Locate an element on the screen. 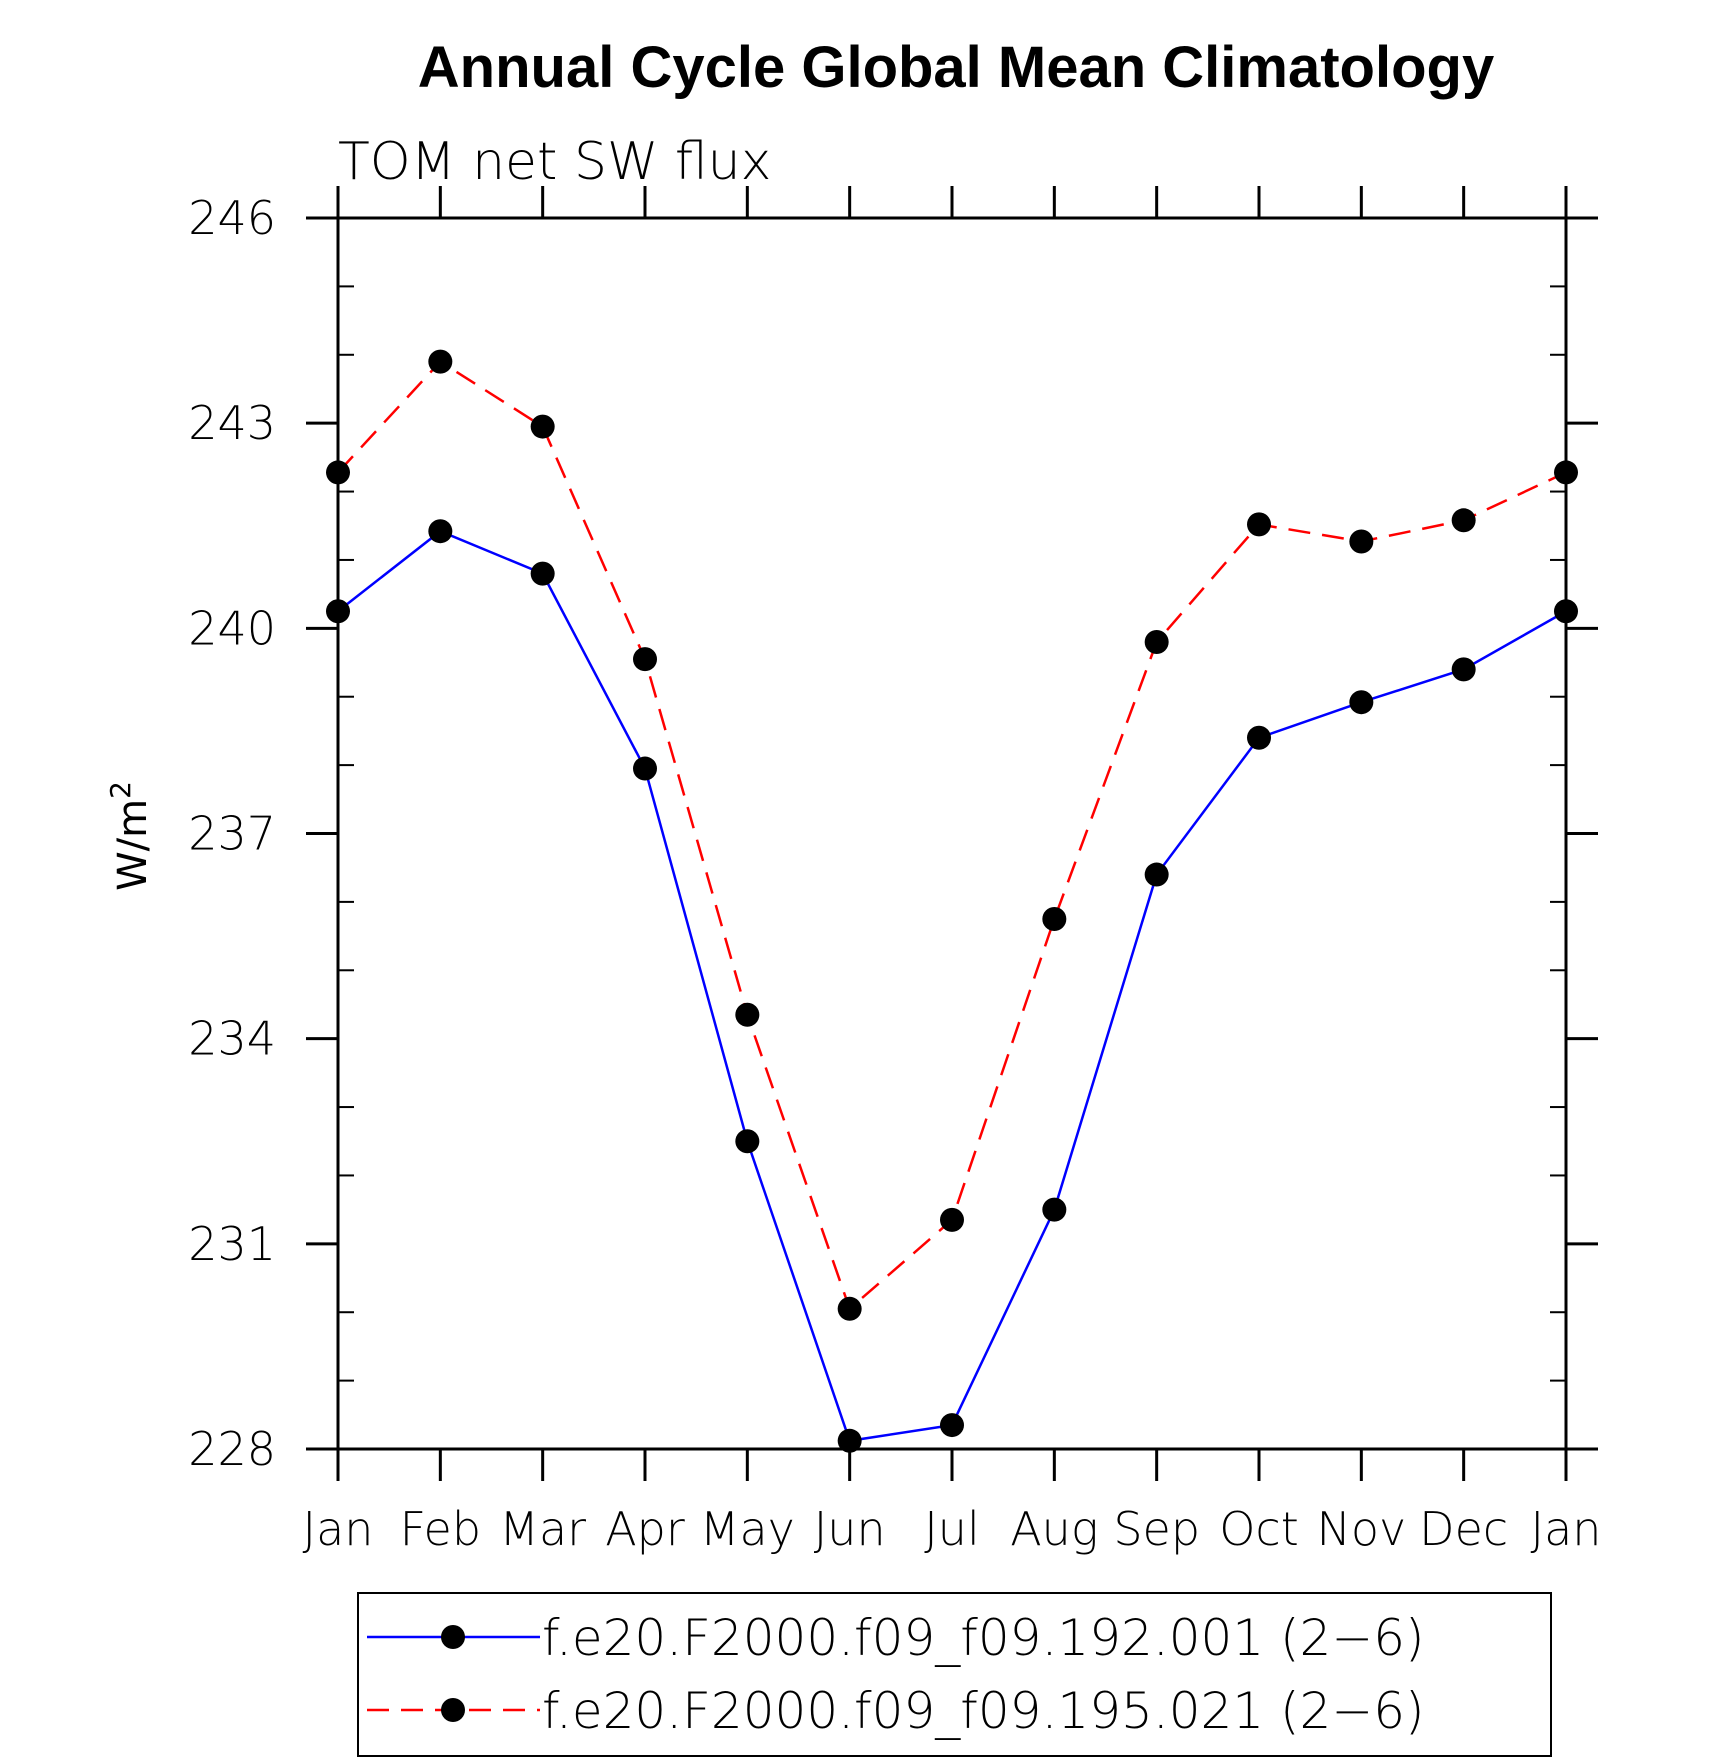 This screenshot has height=1762, width=1710. y-tick-label: 246 is located at coordinates (232, 218).